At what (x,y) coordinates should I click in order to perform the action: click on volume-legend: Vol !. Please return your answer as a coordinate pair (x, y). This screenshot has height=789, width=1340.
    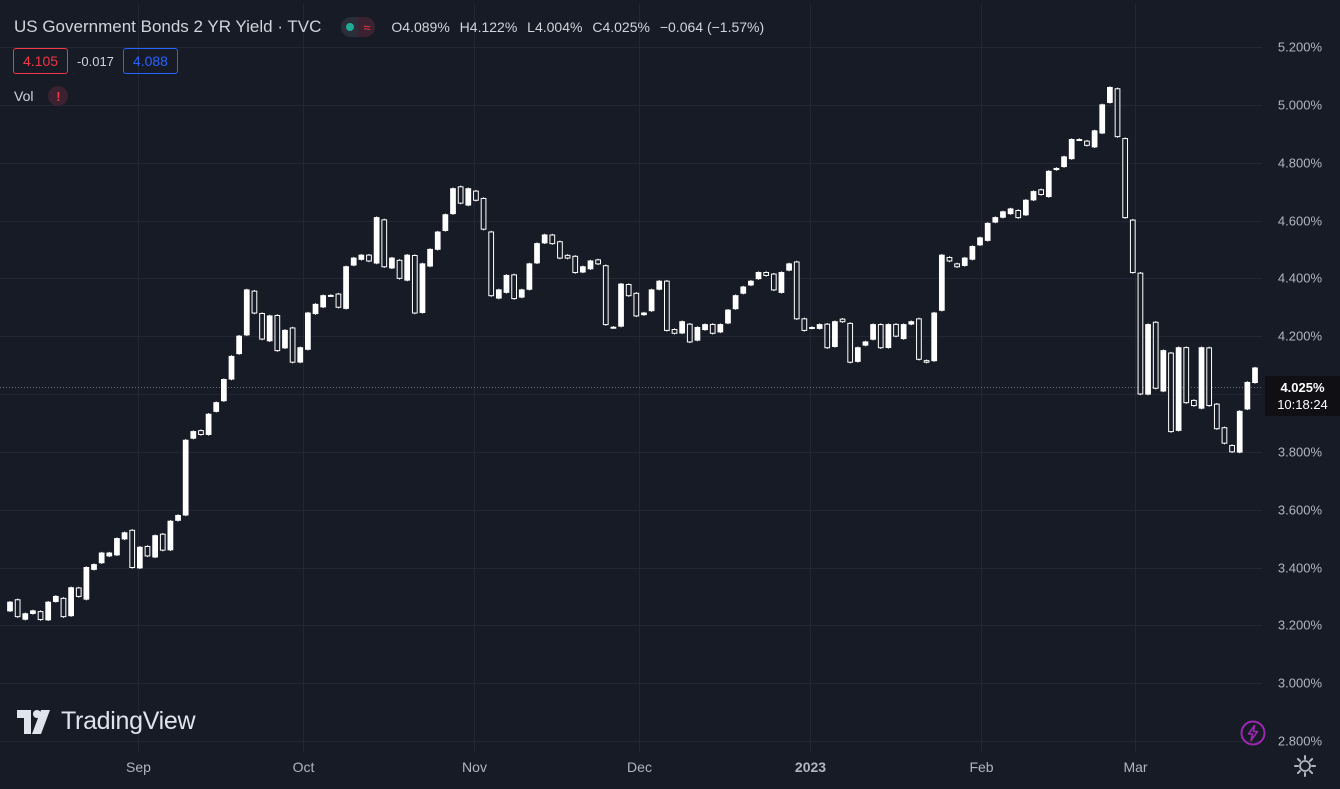
    Looking at the image, I should click on (41, 96).